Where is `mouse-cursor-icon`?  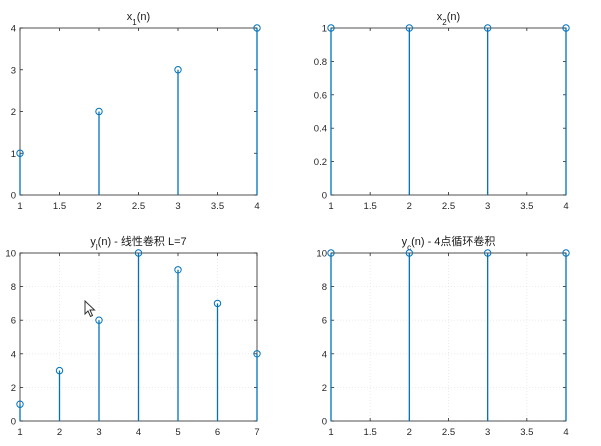
mouse-cursor-icon is located at coordinates (90, 309).